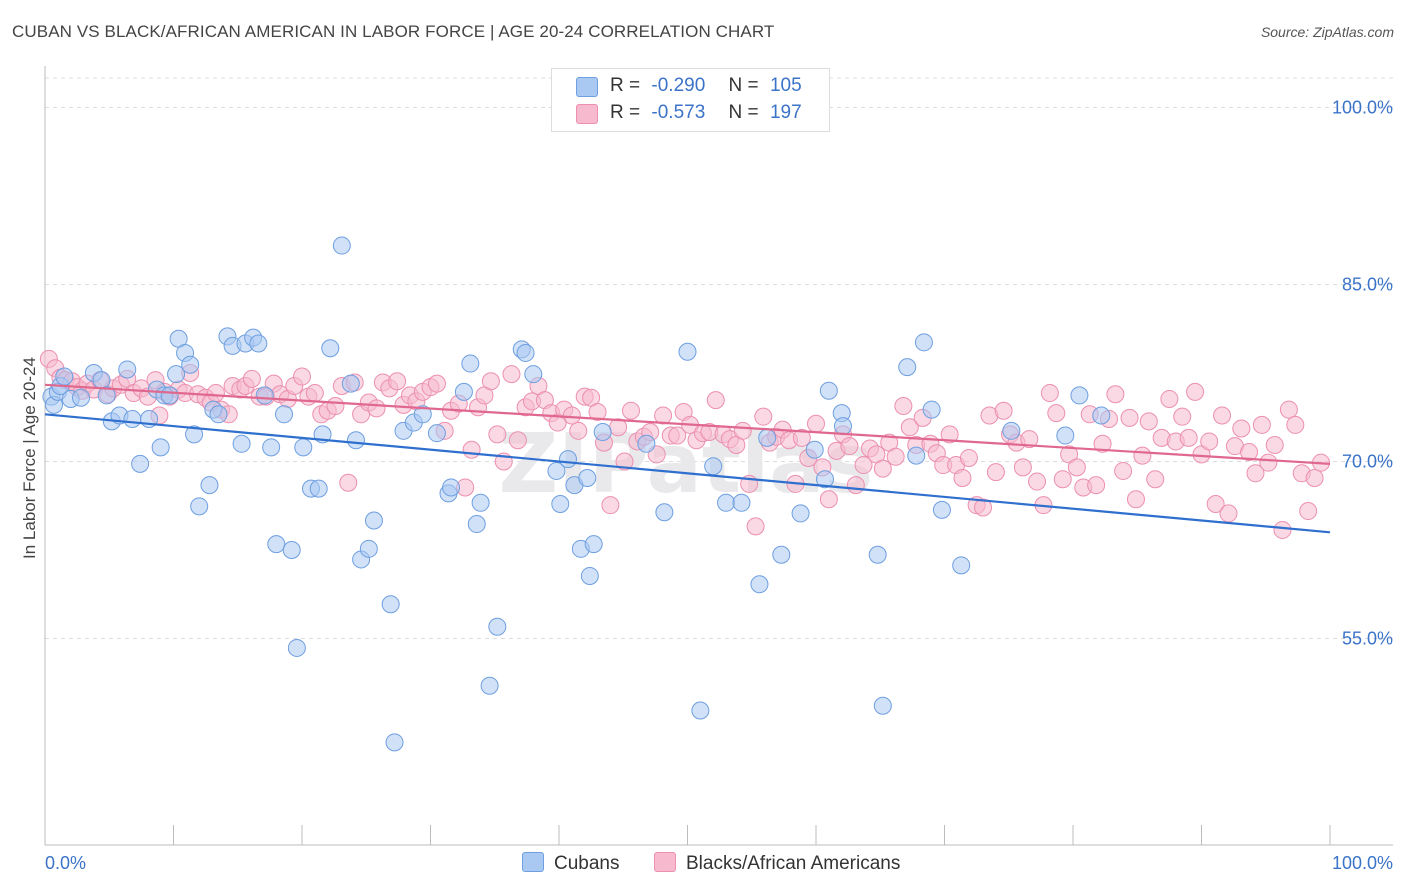  I want to click on y-axis-label: In Labor Force | Age 20-24, so click(29, 458).